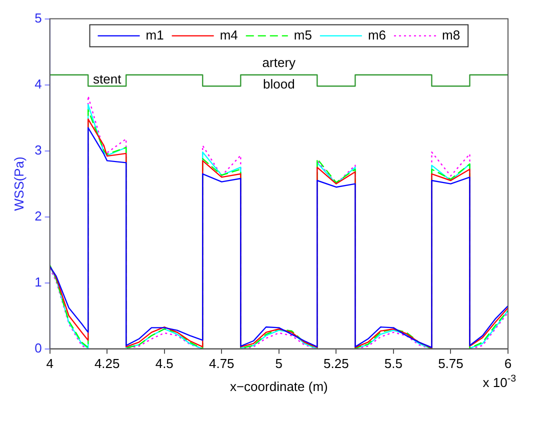  What do you see at coordinates (107, 364) in the screenshot?
I see `x-tick-label: 4.25` at bounding box center [107, 364].